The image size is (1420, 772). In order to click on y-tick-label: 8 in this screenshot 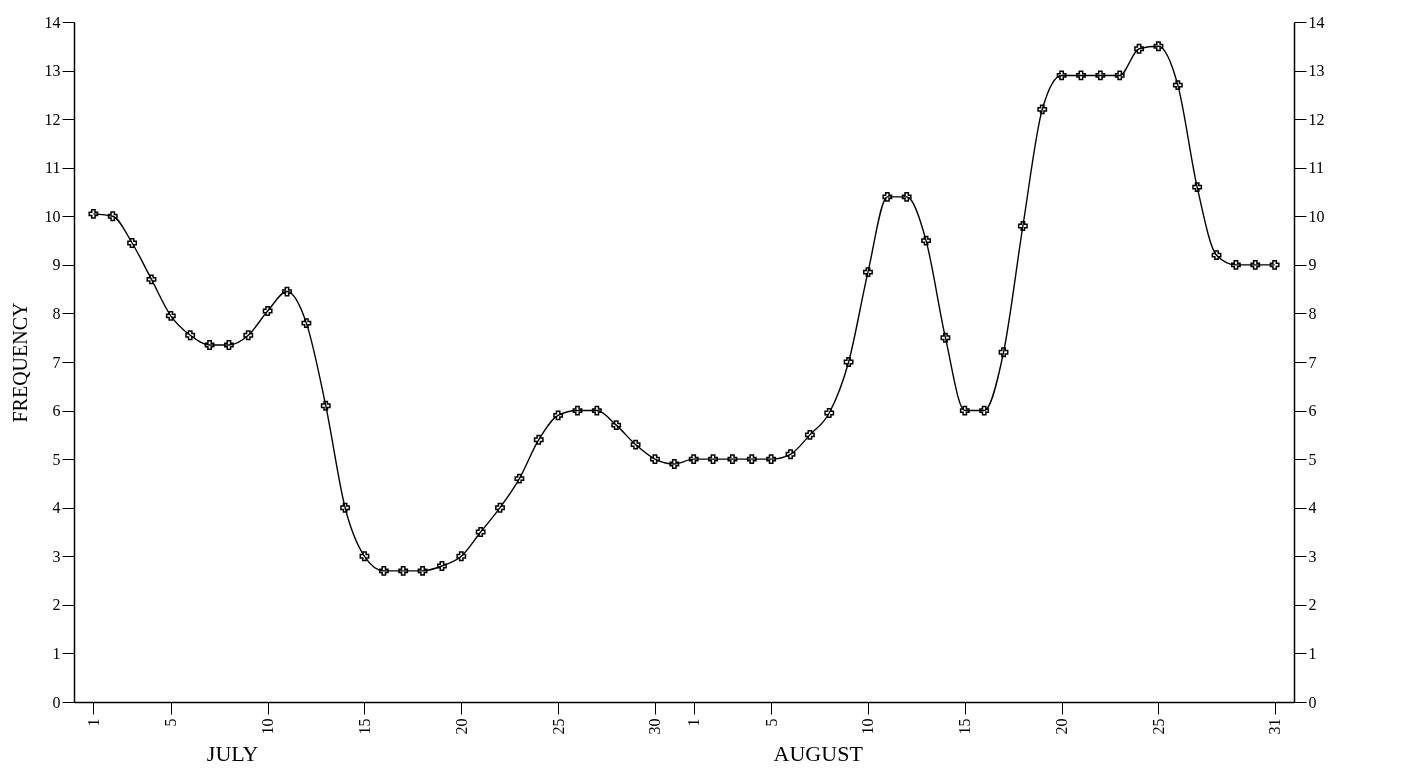, I will do `click(56, 313)`.